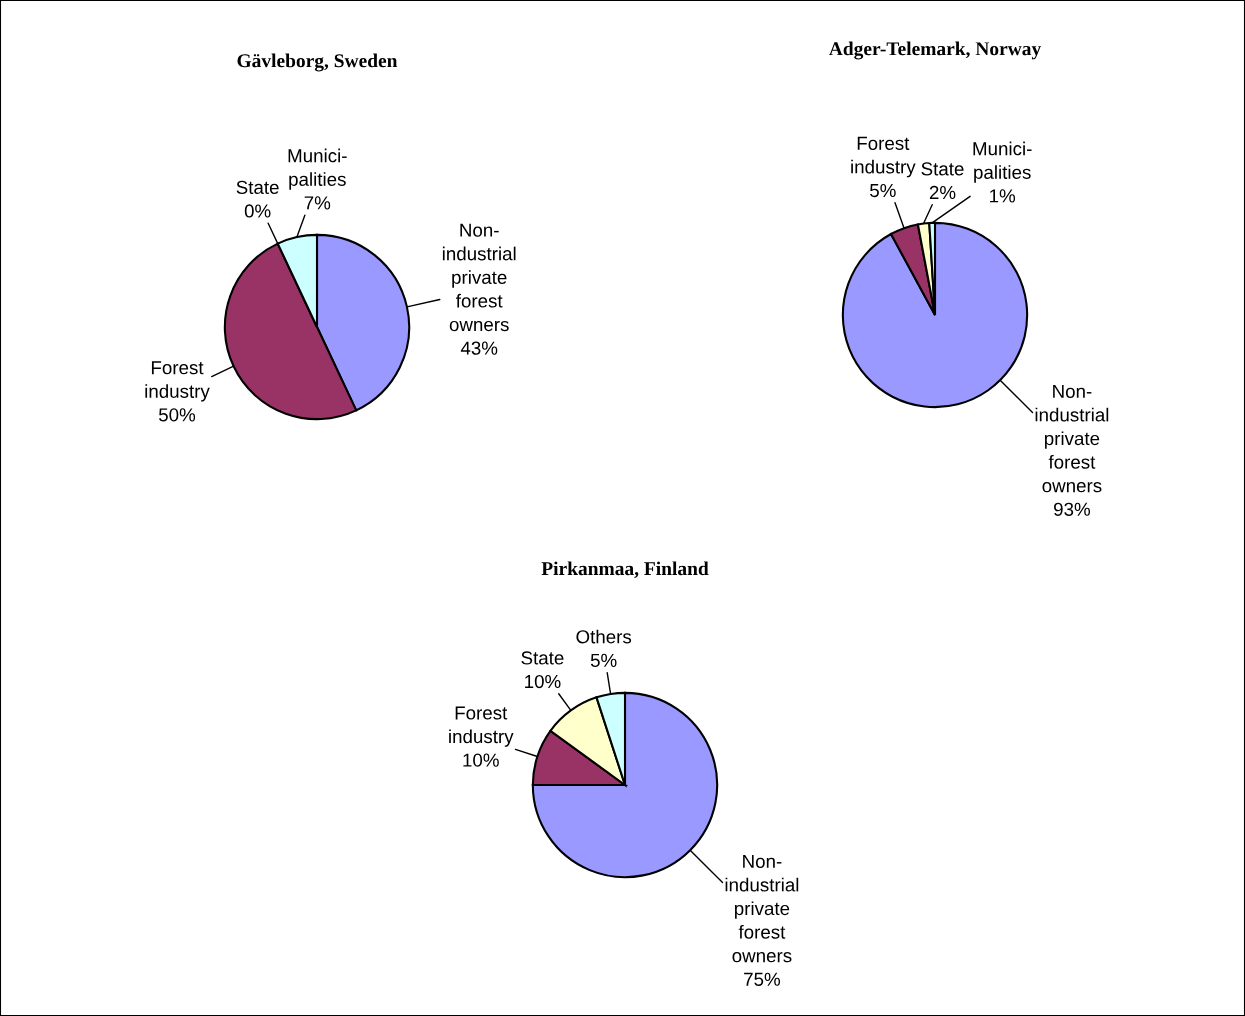  Describe the element at coordinates (625, 785) in the screenshot. I see `pie-slice` at that location.